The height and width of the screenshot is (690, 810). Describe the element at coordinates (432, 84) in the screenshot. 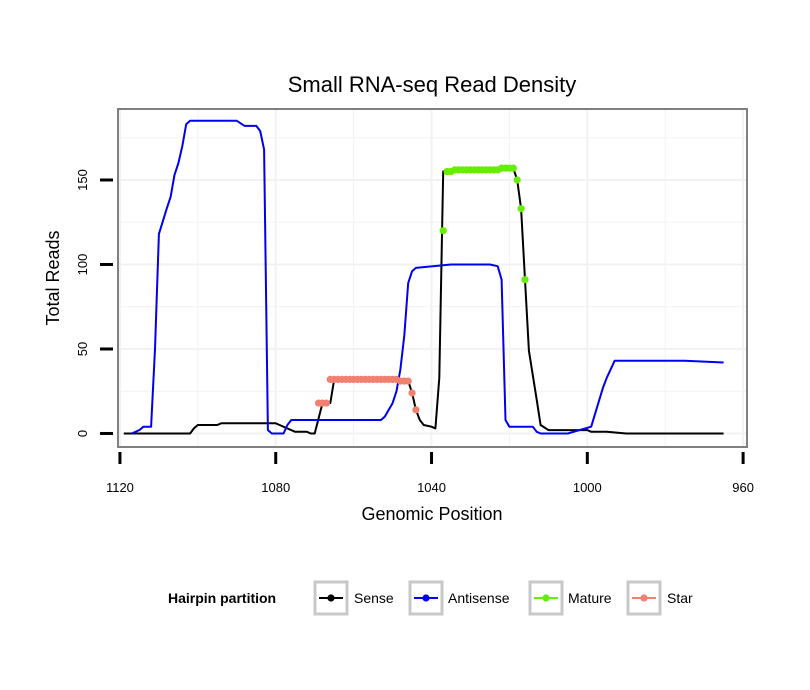

I see `chart-title: Small RNA-seq Read Density` at that location.